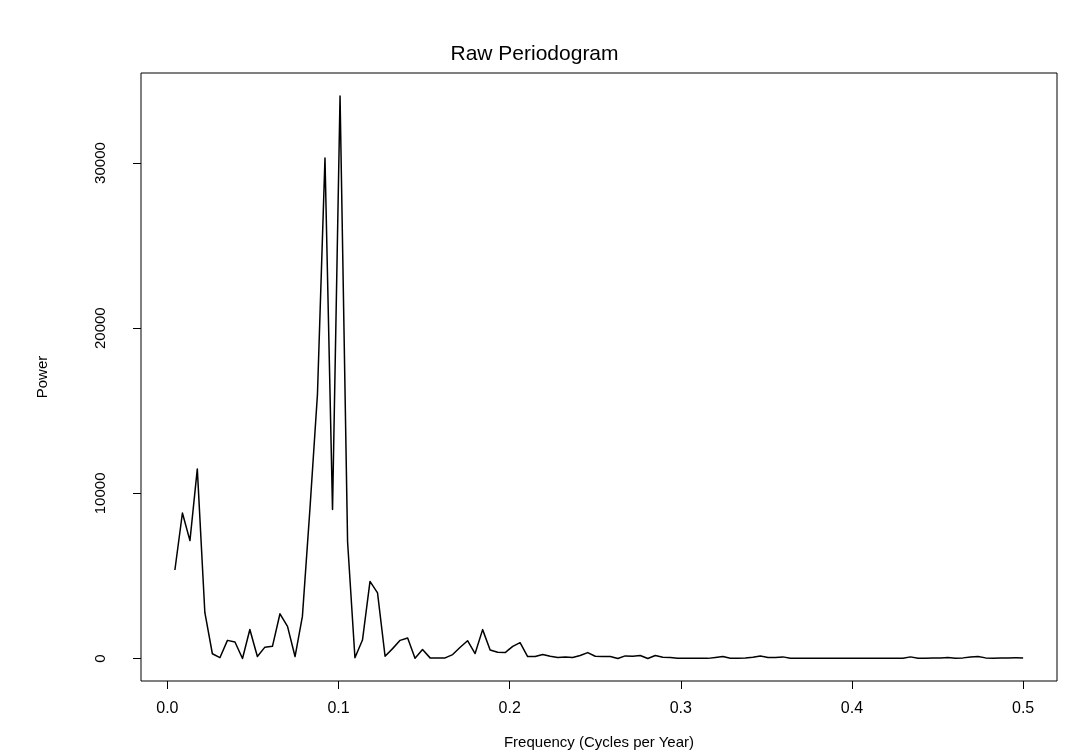  I want to click on y-tick-label: 0, so click(99, 658).